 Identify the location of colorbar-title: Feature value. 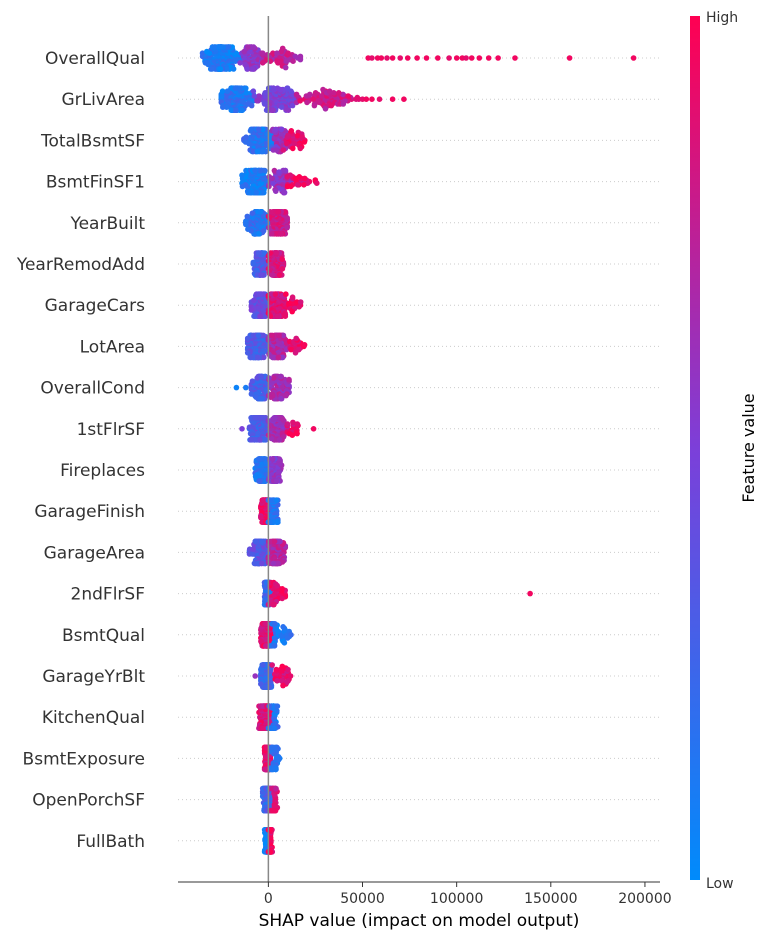
(748, 447).